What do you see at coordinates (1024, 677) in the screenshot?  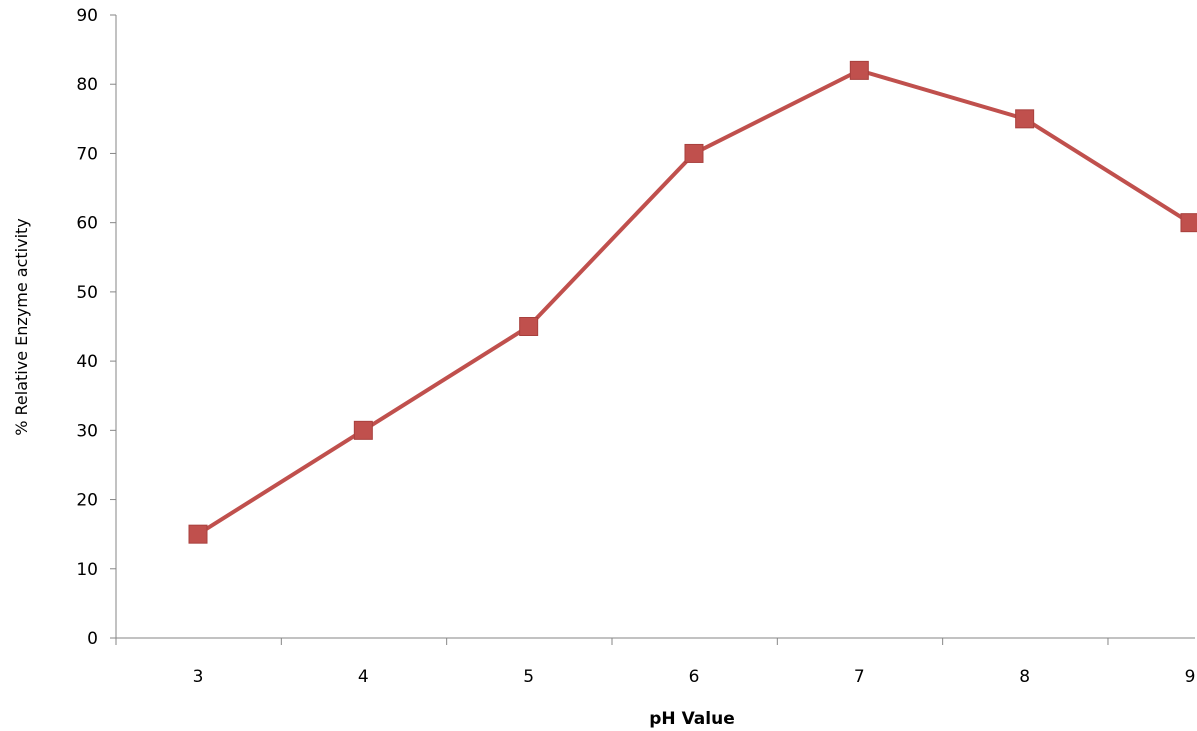 I see `x-tick-label: 8` at bounding box center [1024, 677].